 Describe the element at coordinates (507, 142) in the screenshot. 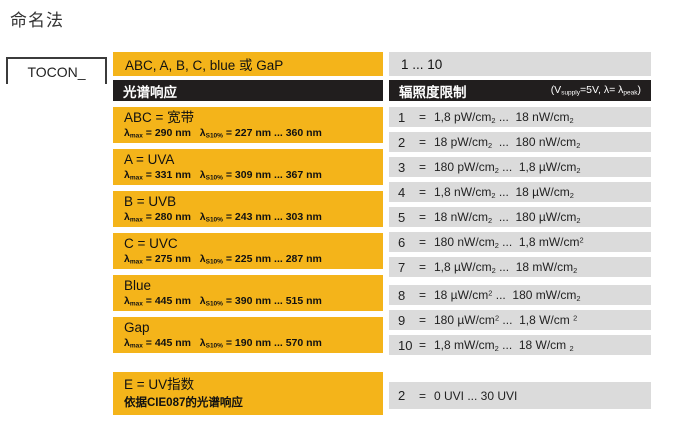

I see `irradiance-row-range: 18 pW/cm2 ... 180 nW/cm2` at that location.